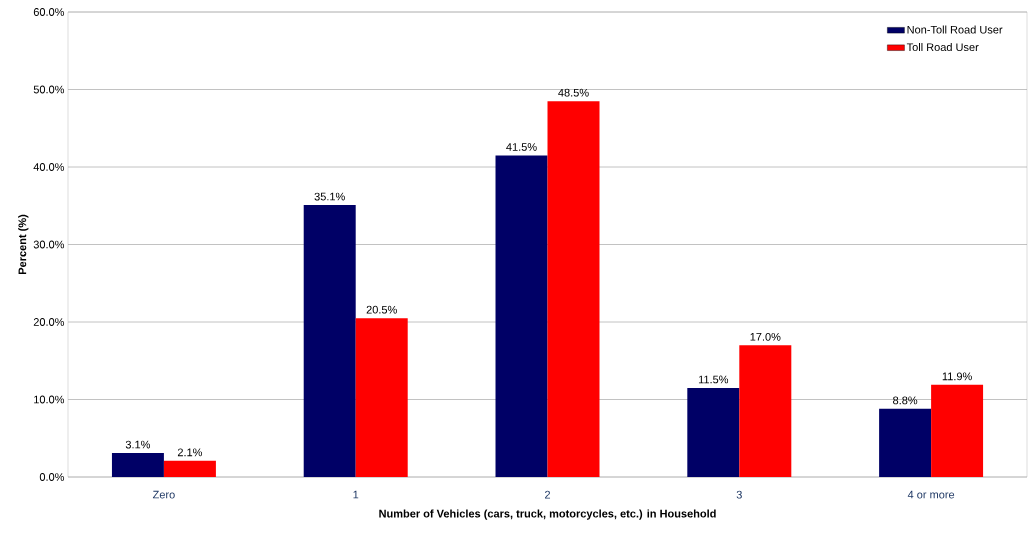 This screenshot has width=1030, height=550. Describe the element at coordinates (190, 452) in the screenshot. I see `data-label: 2.1%` at that location.